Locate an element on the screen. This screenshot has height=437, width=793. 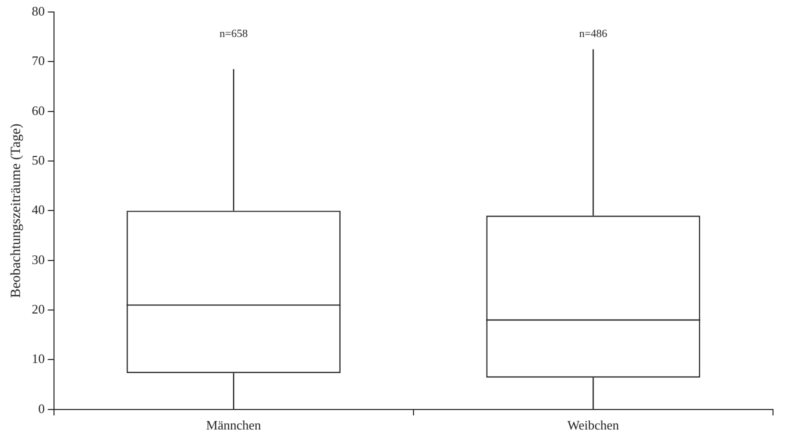
y-tick-label: 50 is located at coordinates (38, 160).